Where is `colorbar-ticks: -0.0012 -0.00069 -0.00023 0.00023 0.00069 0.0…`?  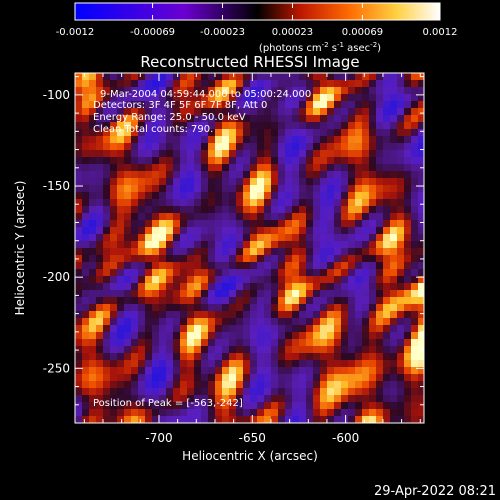
colorbar-ticks: -0.0012 -0.00069 -0.00023 0.00023 0.00069 0.0… is located at coordinates (257, 20).